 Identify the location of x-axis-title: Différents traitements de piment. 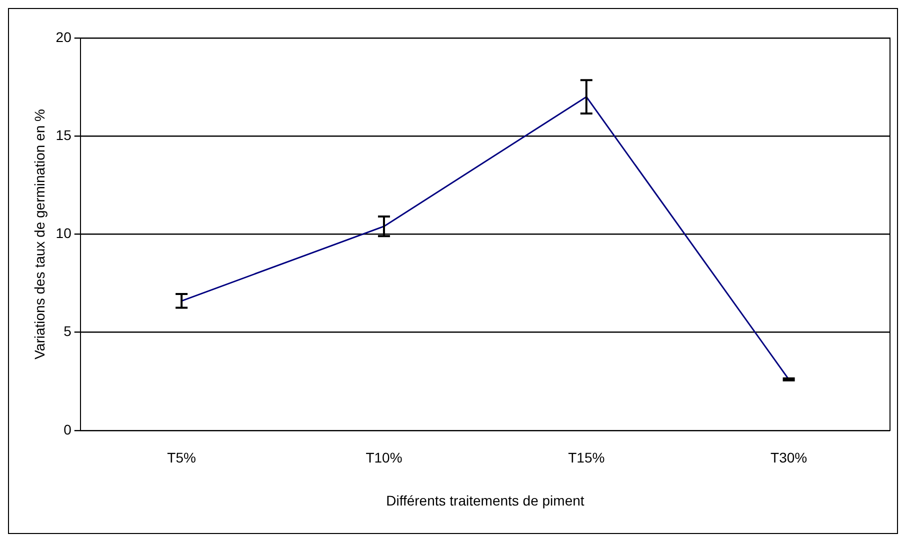
(485, 500).